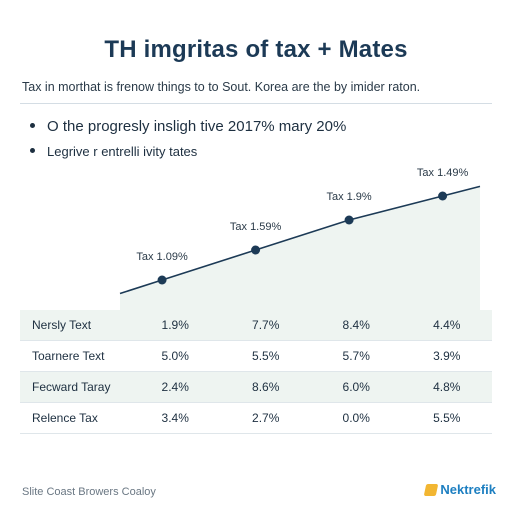 The height and width of the screenshot is (512, 512). Describe the element at coordinates (175, 387) in the screenshot. I see `table-cell: 2.4%` at that location.